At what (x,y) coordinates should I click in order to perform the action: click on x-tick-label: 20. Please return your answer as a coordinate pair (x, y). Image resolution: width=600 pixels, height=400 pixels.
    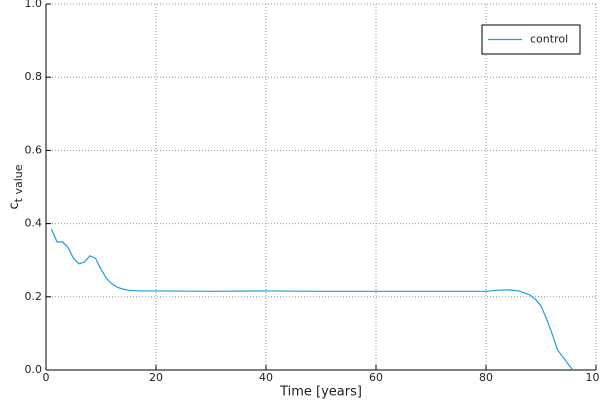
    Looking at the image, I should click on (156, 377).